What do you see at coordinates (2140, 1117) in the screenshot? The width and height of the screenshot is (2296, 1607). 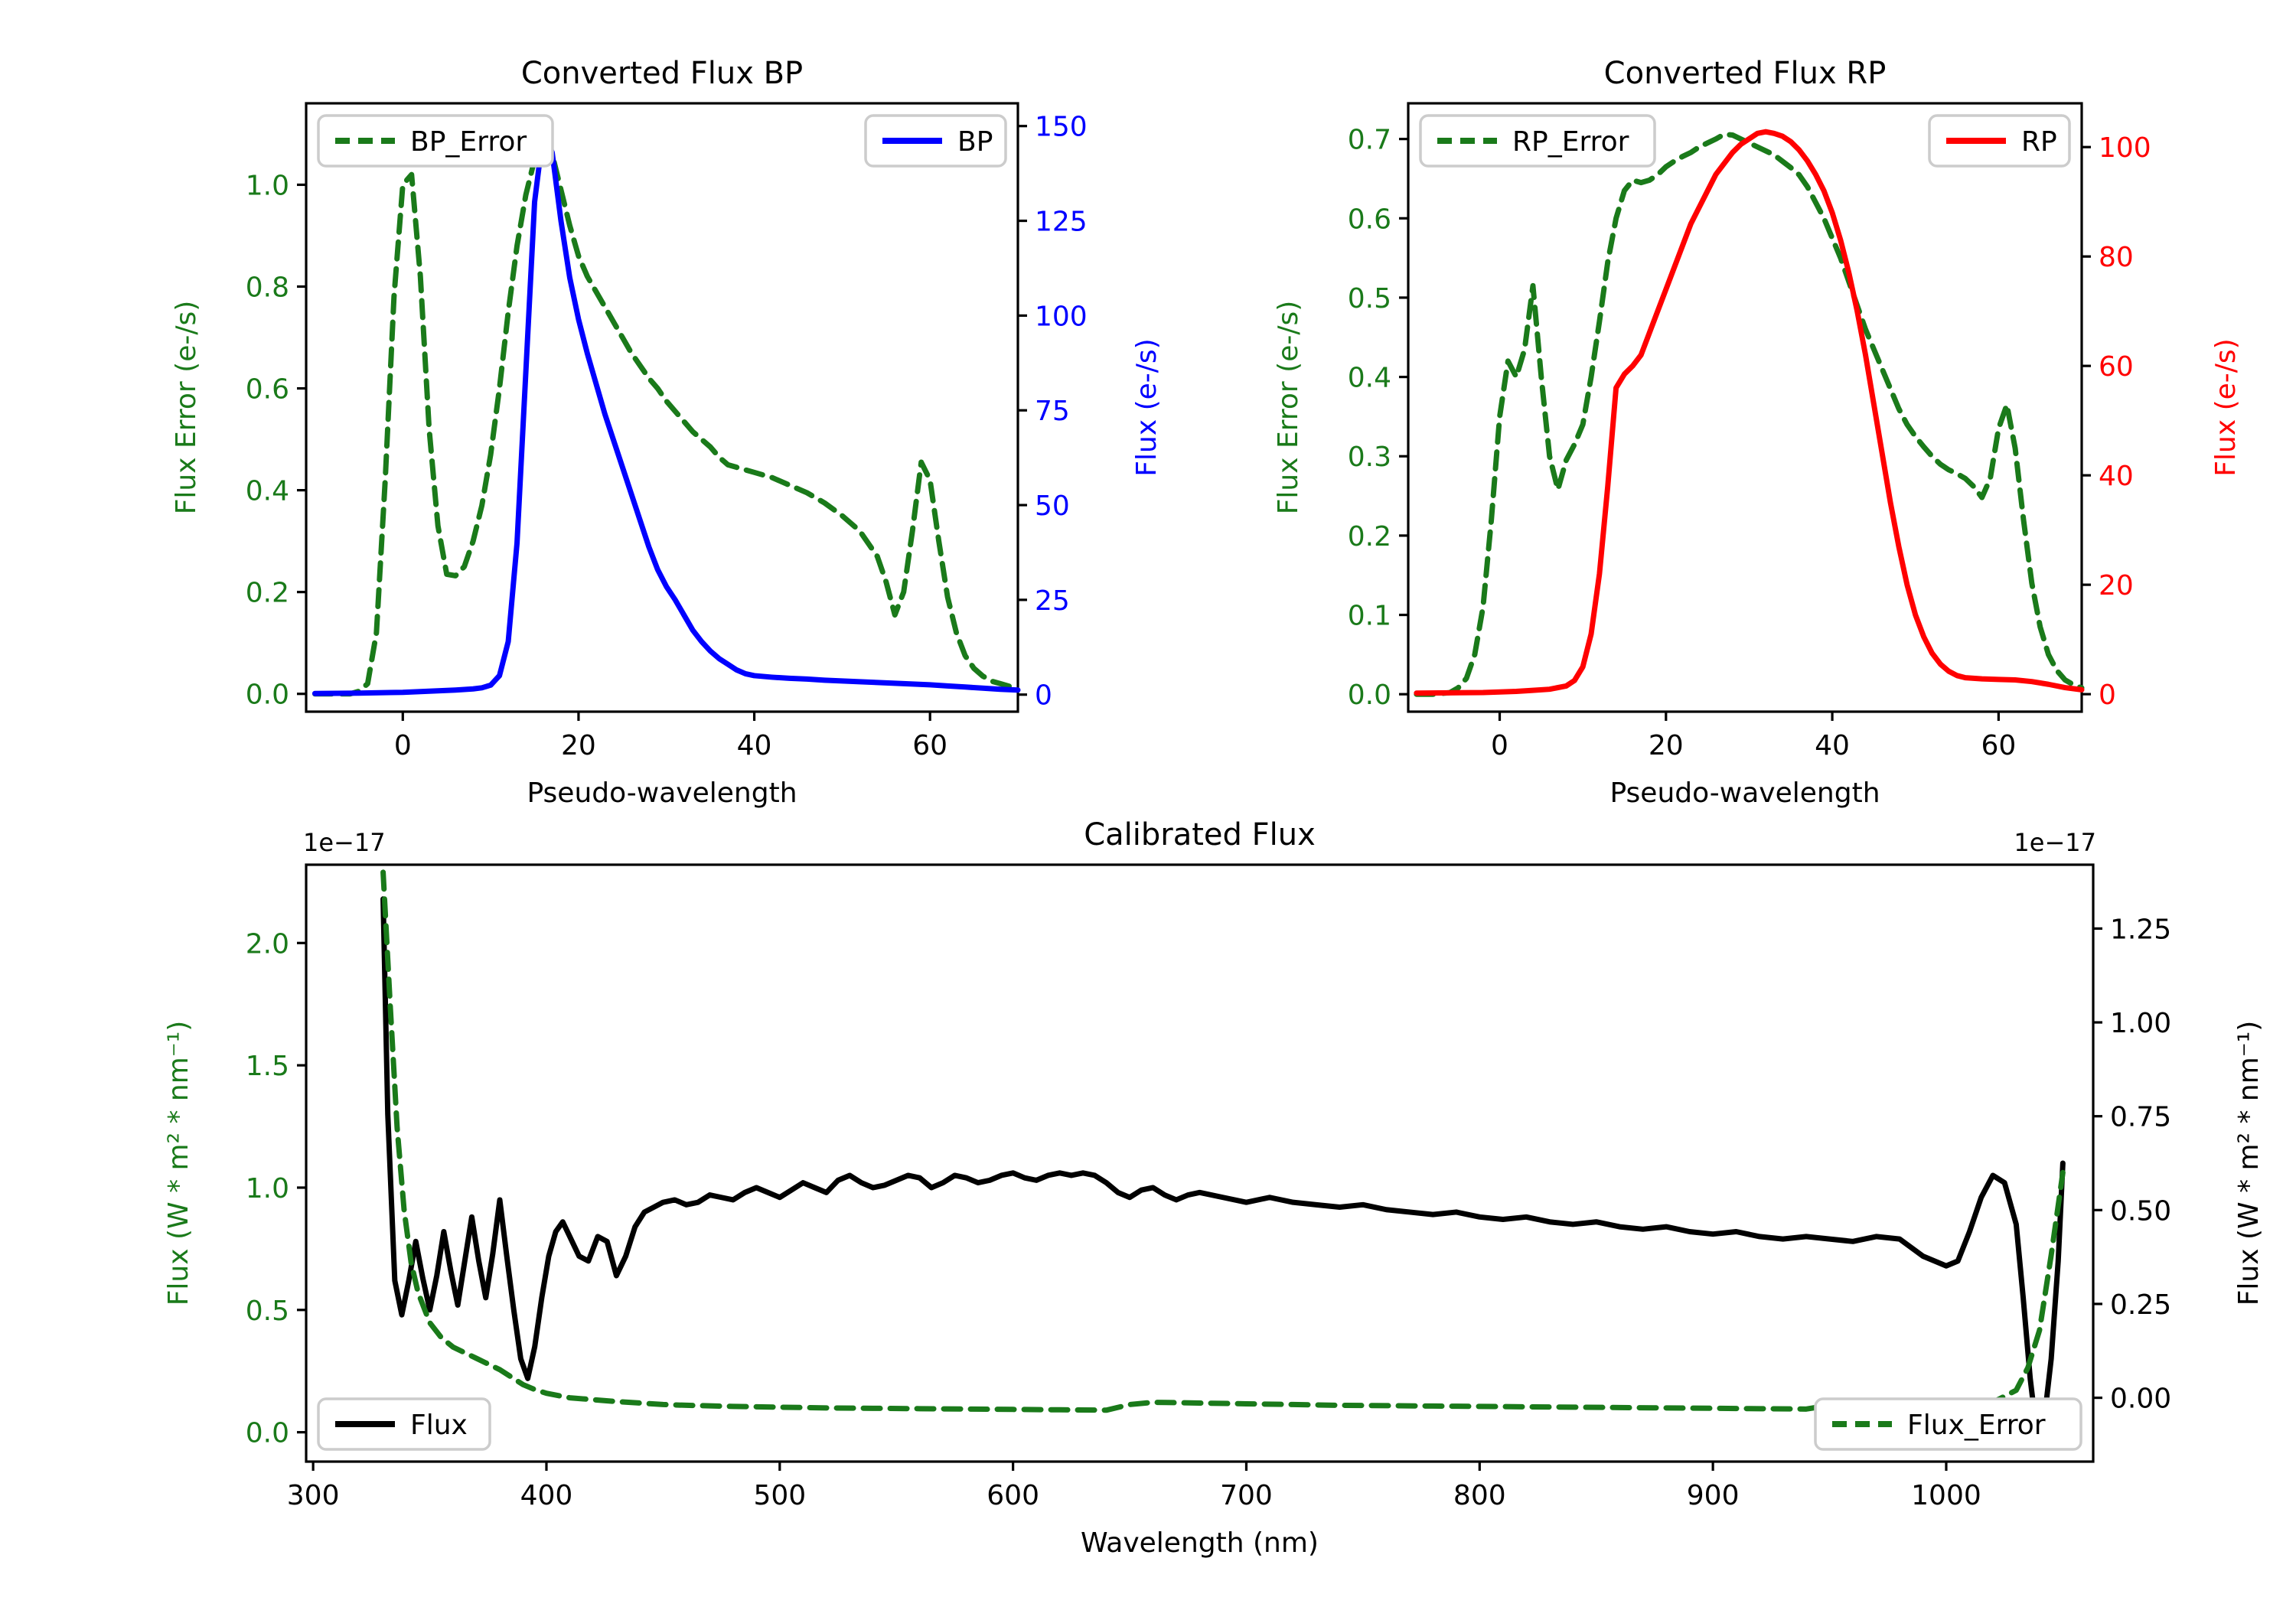 I see `right-y-tick-label: 0.75` at bounding box center [2140, 1117].